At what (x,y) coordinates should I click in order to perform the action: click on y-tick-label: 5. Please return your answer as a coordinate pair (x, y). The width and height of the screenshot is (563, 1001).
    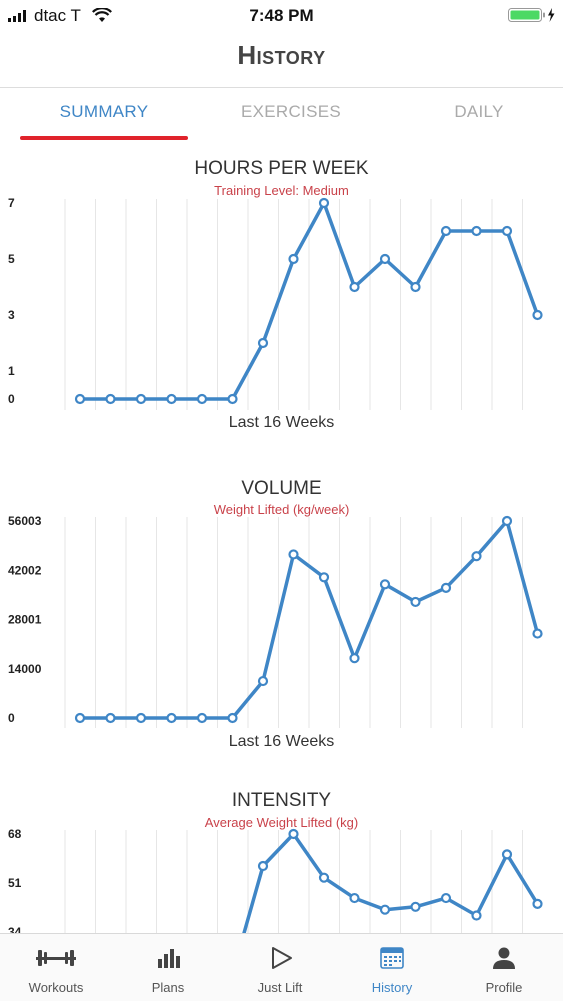
    Looking at the image, I should click on (11, 259).